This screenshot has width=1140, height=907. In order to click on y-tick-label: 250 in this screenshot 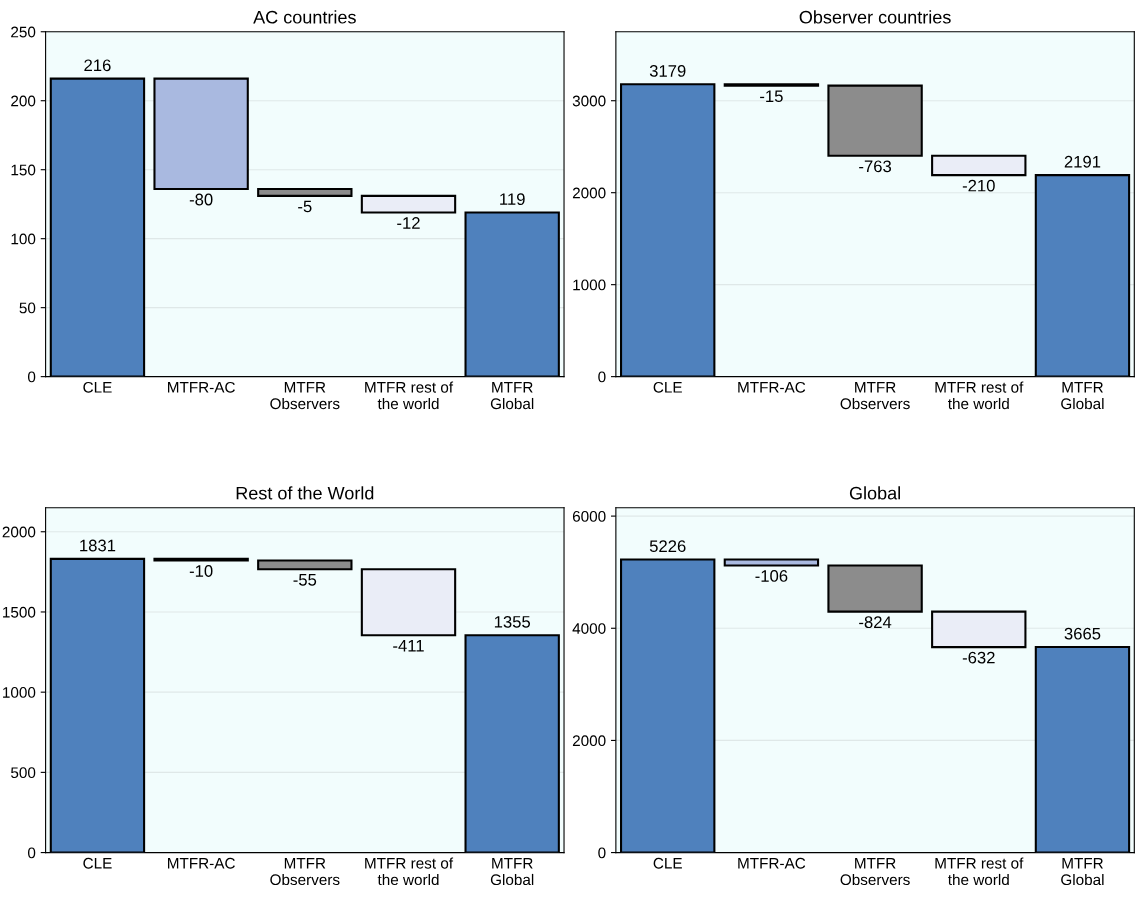, I will do `click(23, 32)`.